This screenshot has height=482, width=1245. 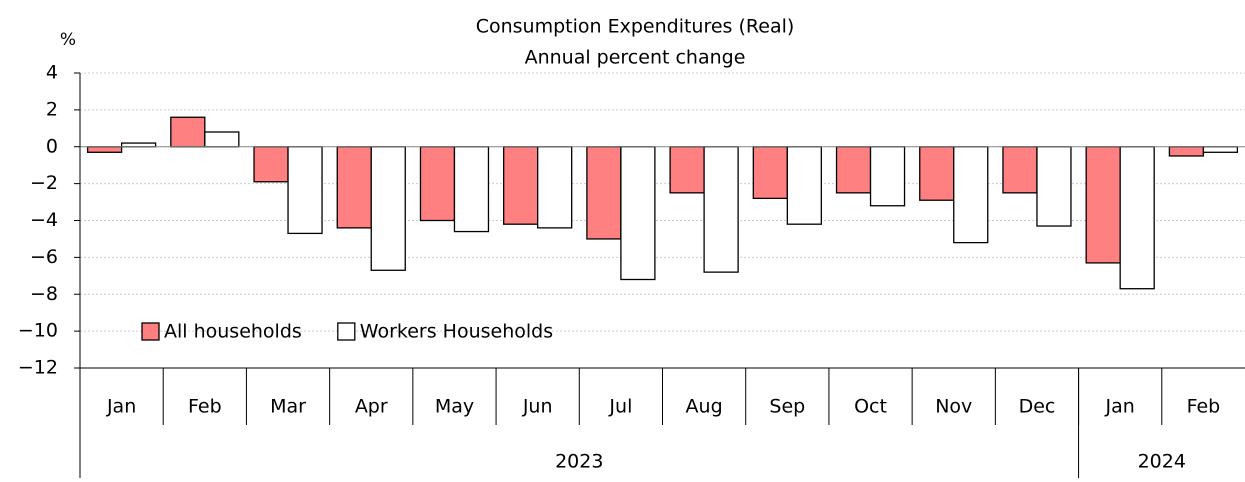 What do you see at coordinates (787, 407) in the screenshot?
I see `x-tick-label: Sep` at bounding box center [787, 407].